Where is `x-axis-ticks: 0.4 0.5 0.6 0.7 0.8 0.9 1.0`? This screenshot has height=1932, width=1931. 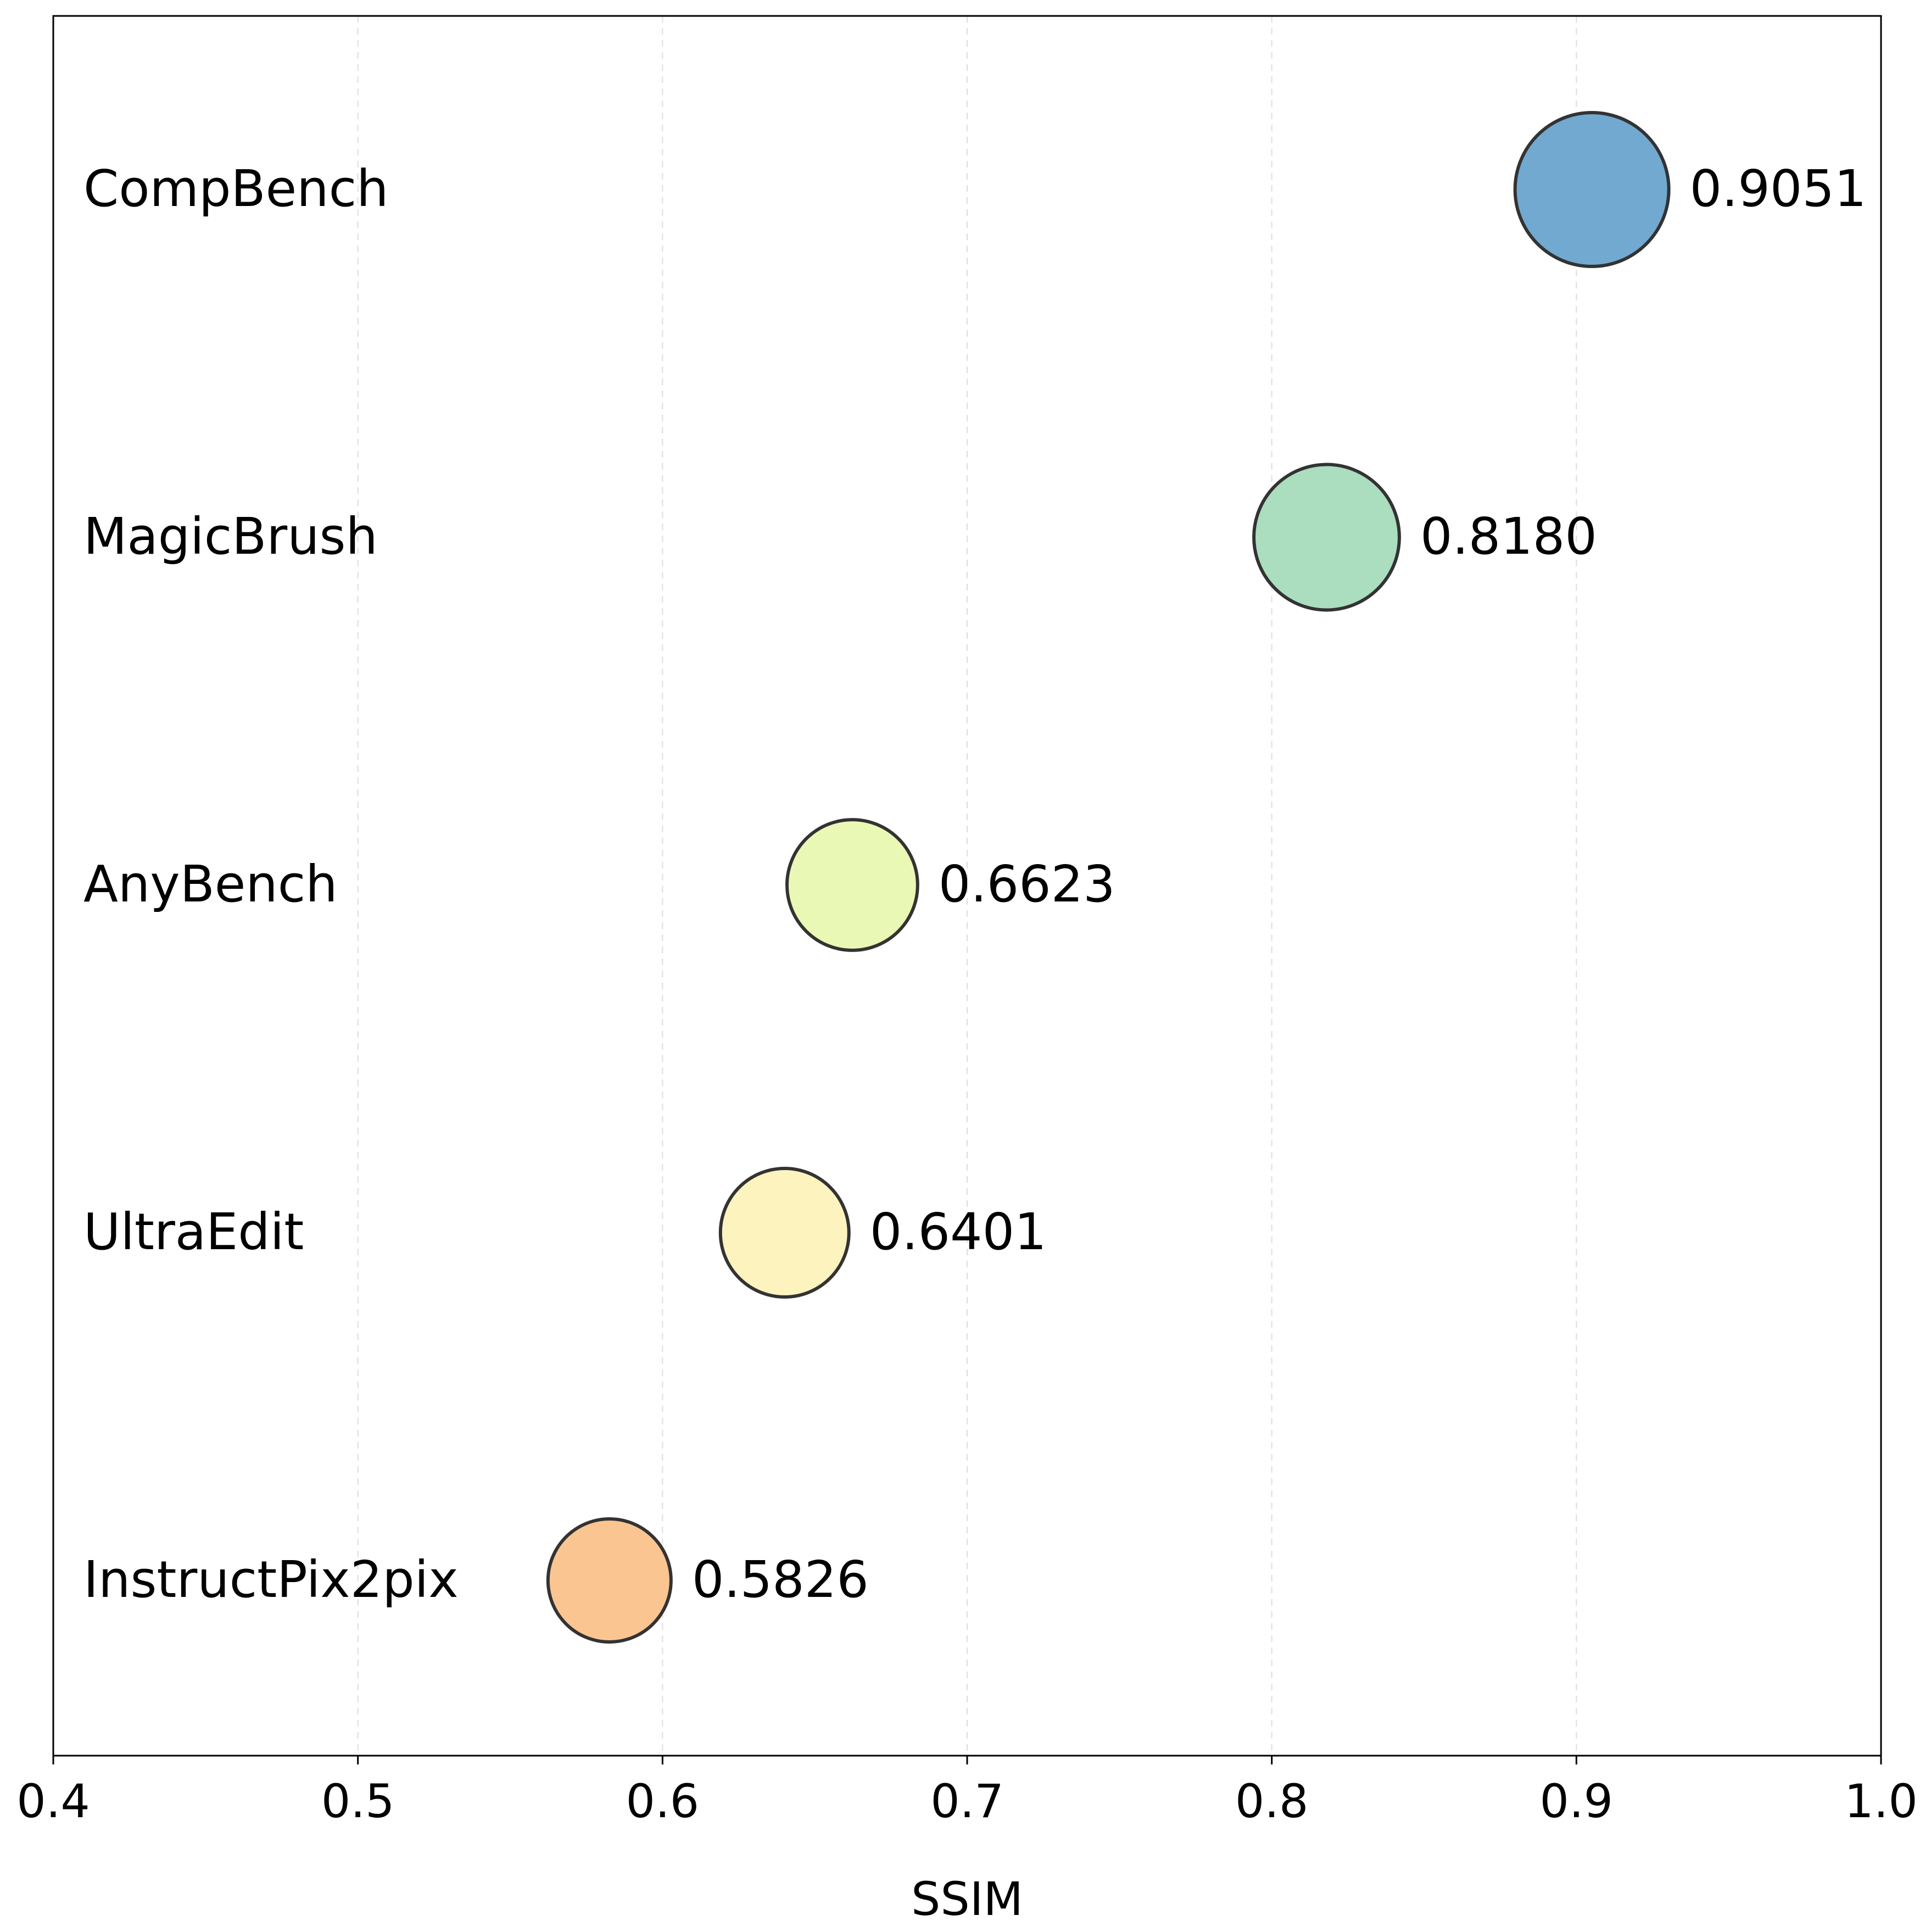 x-axis-ticks: 0.4 0.5 0.6 0.7 0.8 0.9 1.0 is located at coordinates (967, 1792).